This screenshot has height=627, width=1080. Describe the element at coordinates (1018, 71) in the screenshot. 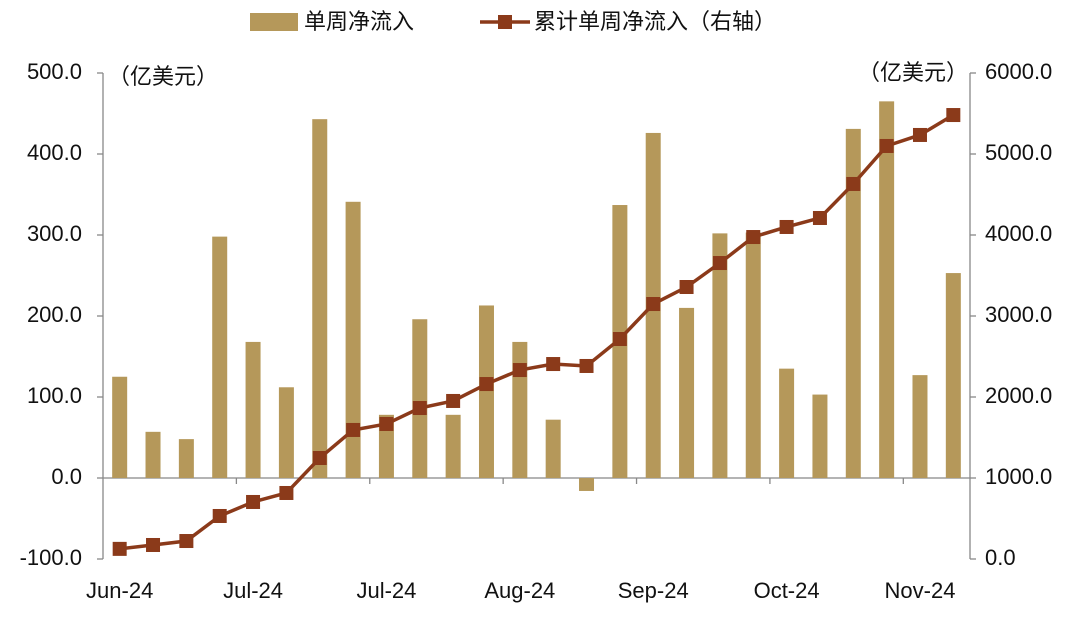

I see `y2-tick-label: 6000.0` at that location.